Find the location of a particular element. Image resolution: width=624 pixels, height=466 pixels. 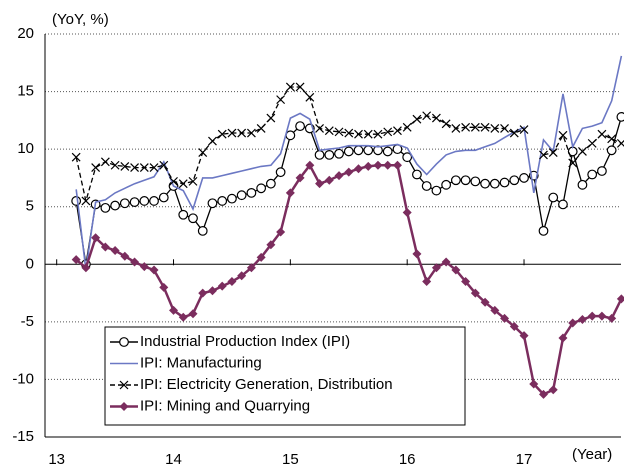

y-tick-label: 10 is located at coordinates (25, 148).